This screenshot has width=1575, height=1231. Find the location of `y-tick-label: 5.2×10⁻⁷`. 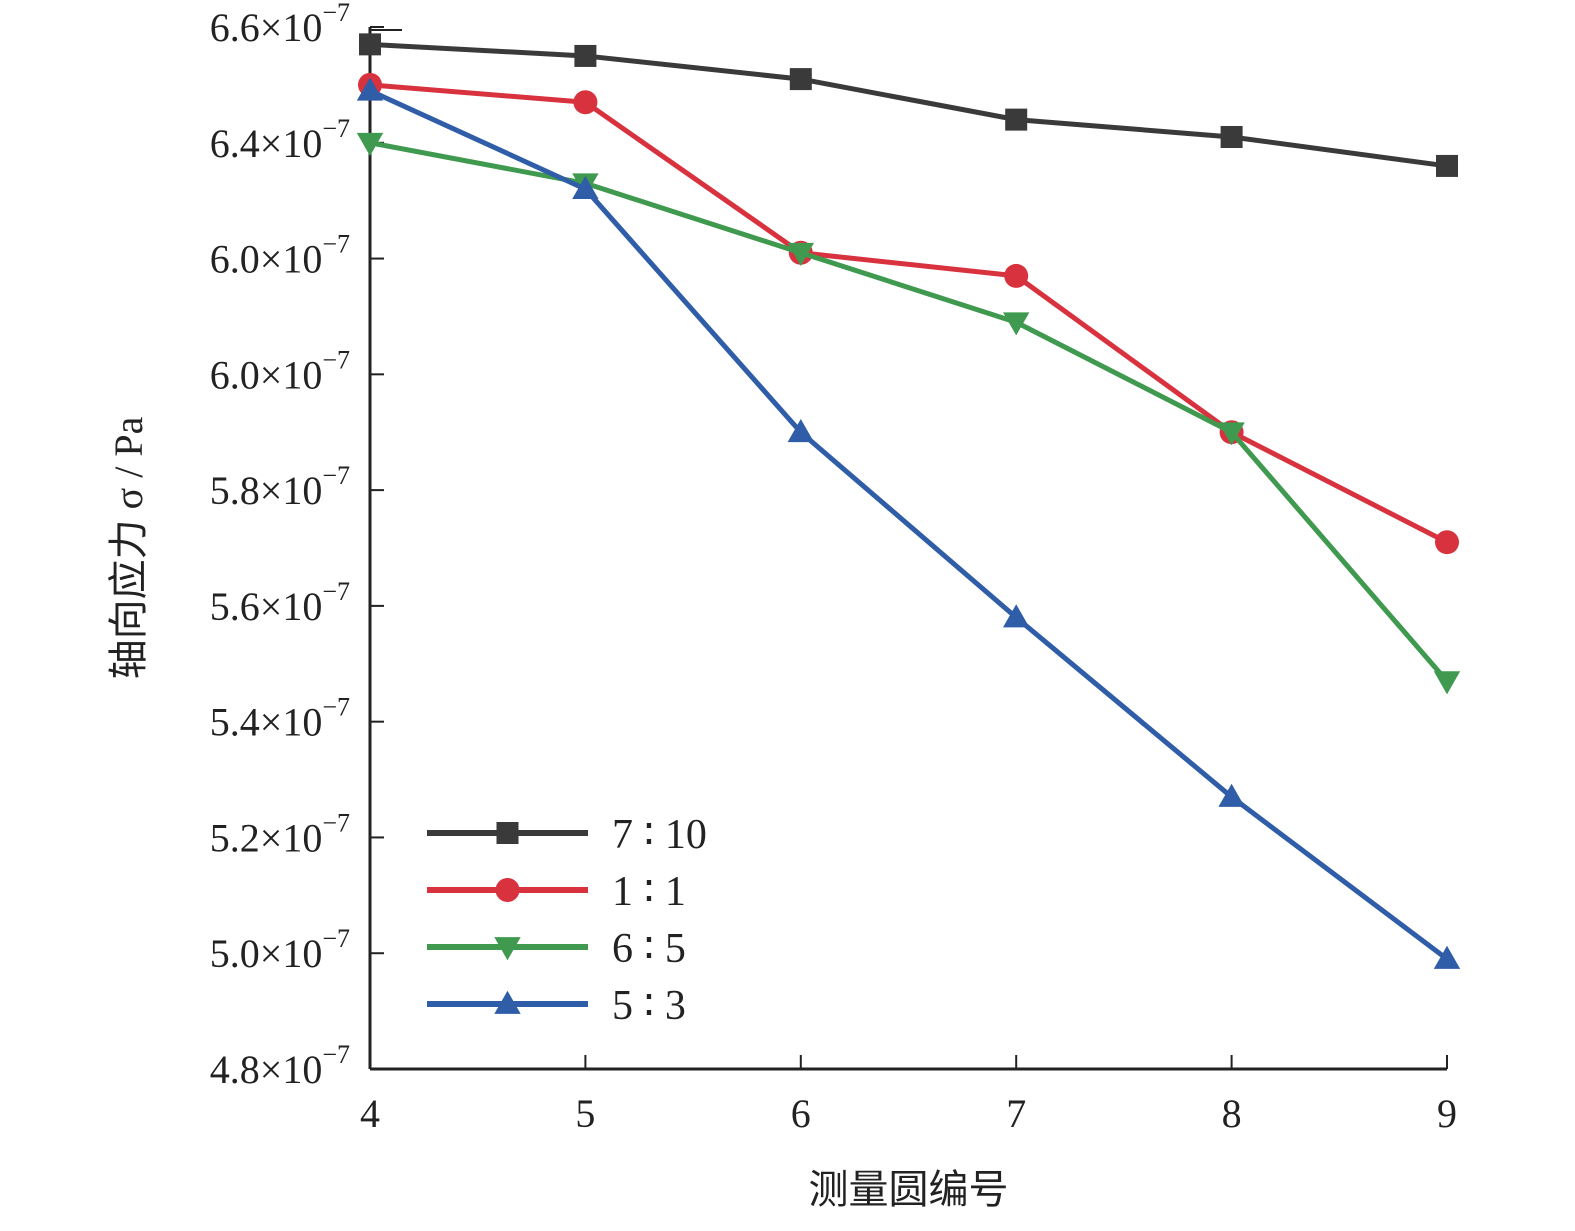

y-tick-label: 5.2×10⁻⁷ is located at coordinates (280, 834).